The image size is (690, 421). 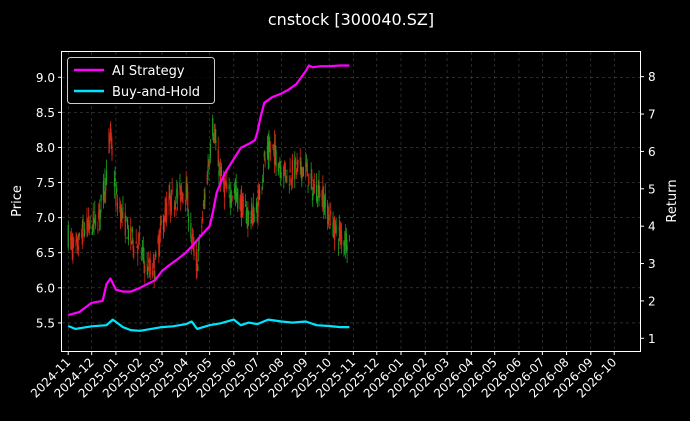 I want to click on left-tick-label: 8.0, so click(x=45, y=148).